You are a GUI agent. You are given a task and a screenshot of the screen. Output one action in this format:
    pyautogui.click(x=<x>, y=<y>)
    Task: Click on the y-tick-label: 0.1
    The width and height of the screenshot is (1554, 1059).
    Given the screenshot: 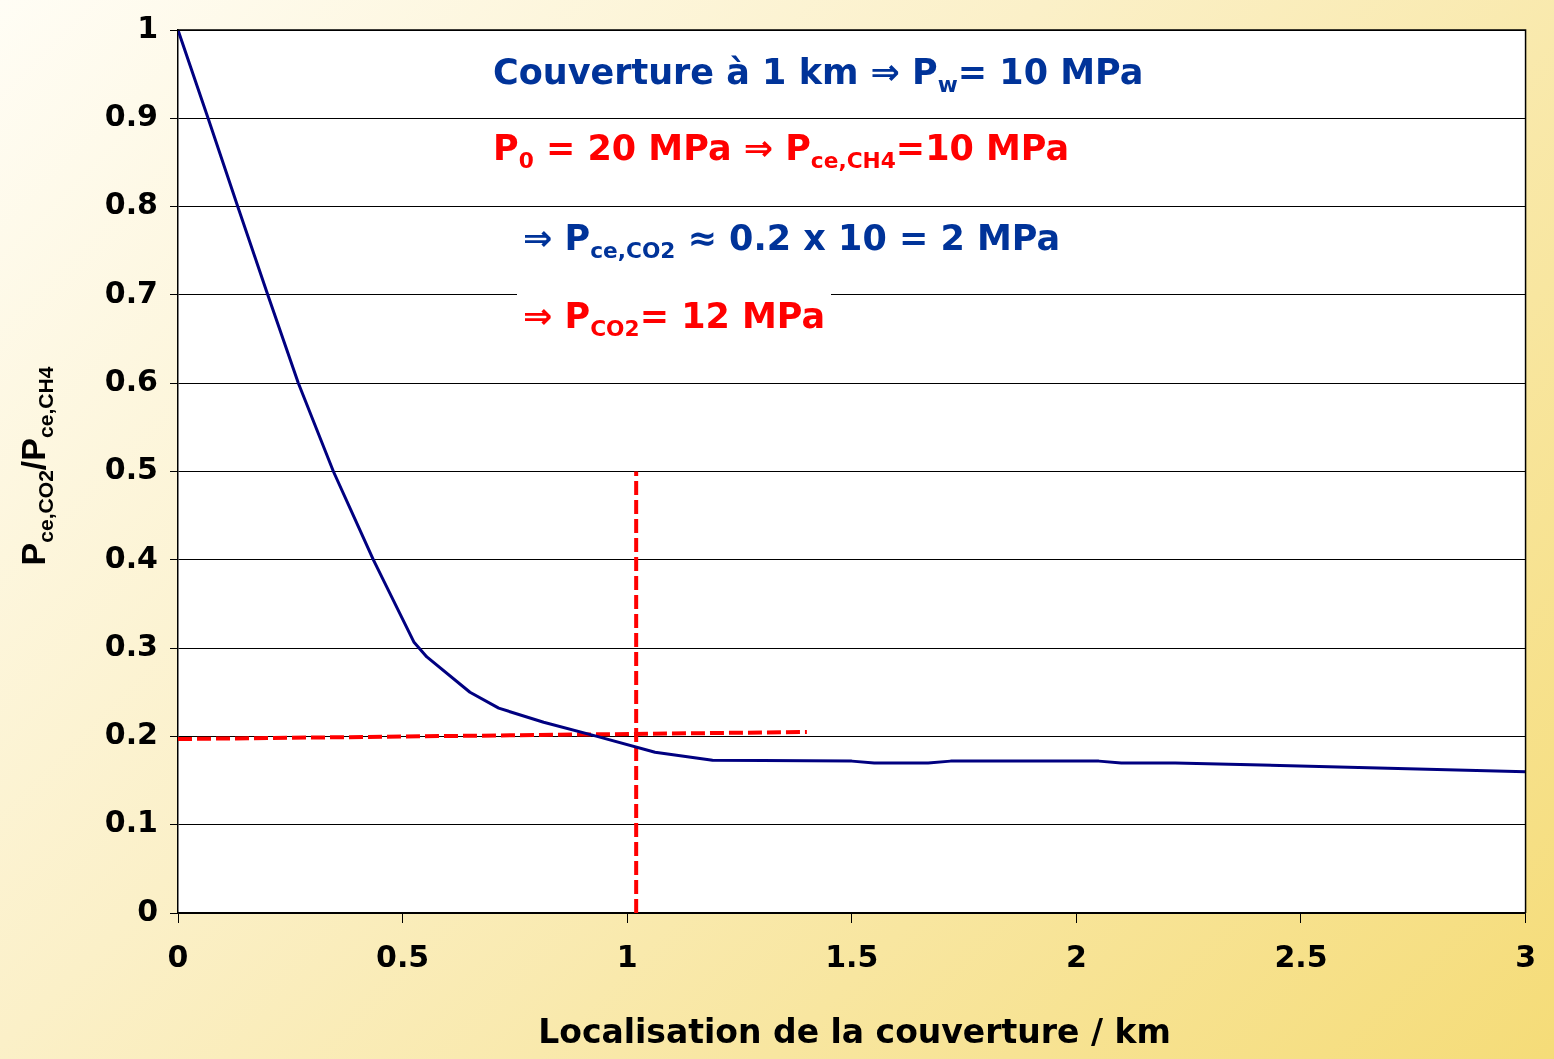 What is the action you would take?
    pyautogui.click(x=131, y=822)
    